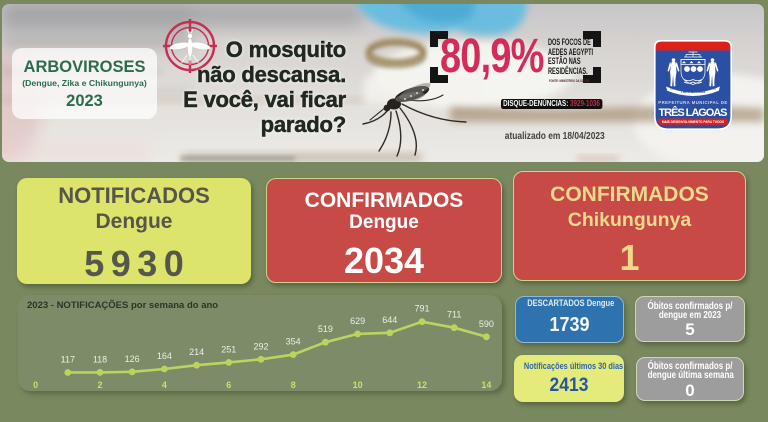 The image size is (768, 422). Describe the element at coordinates (454, 315) in the screenshot. I see `svg-text: 711` at that location.